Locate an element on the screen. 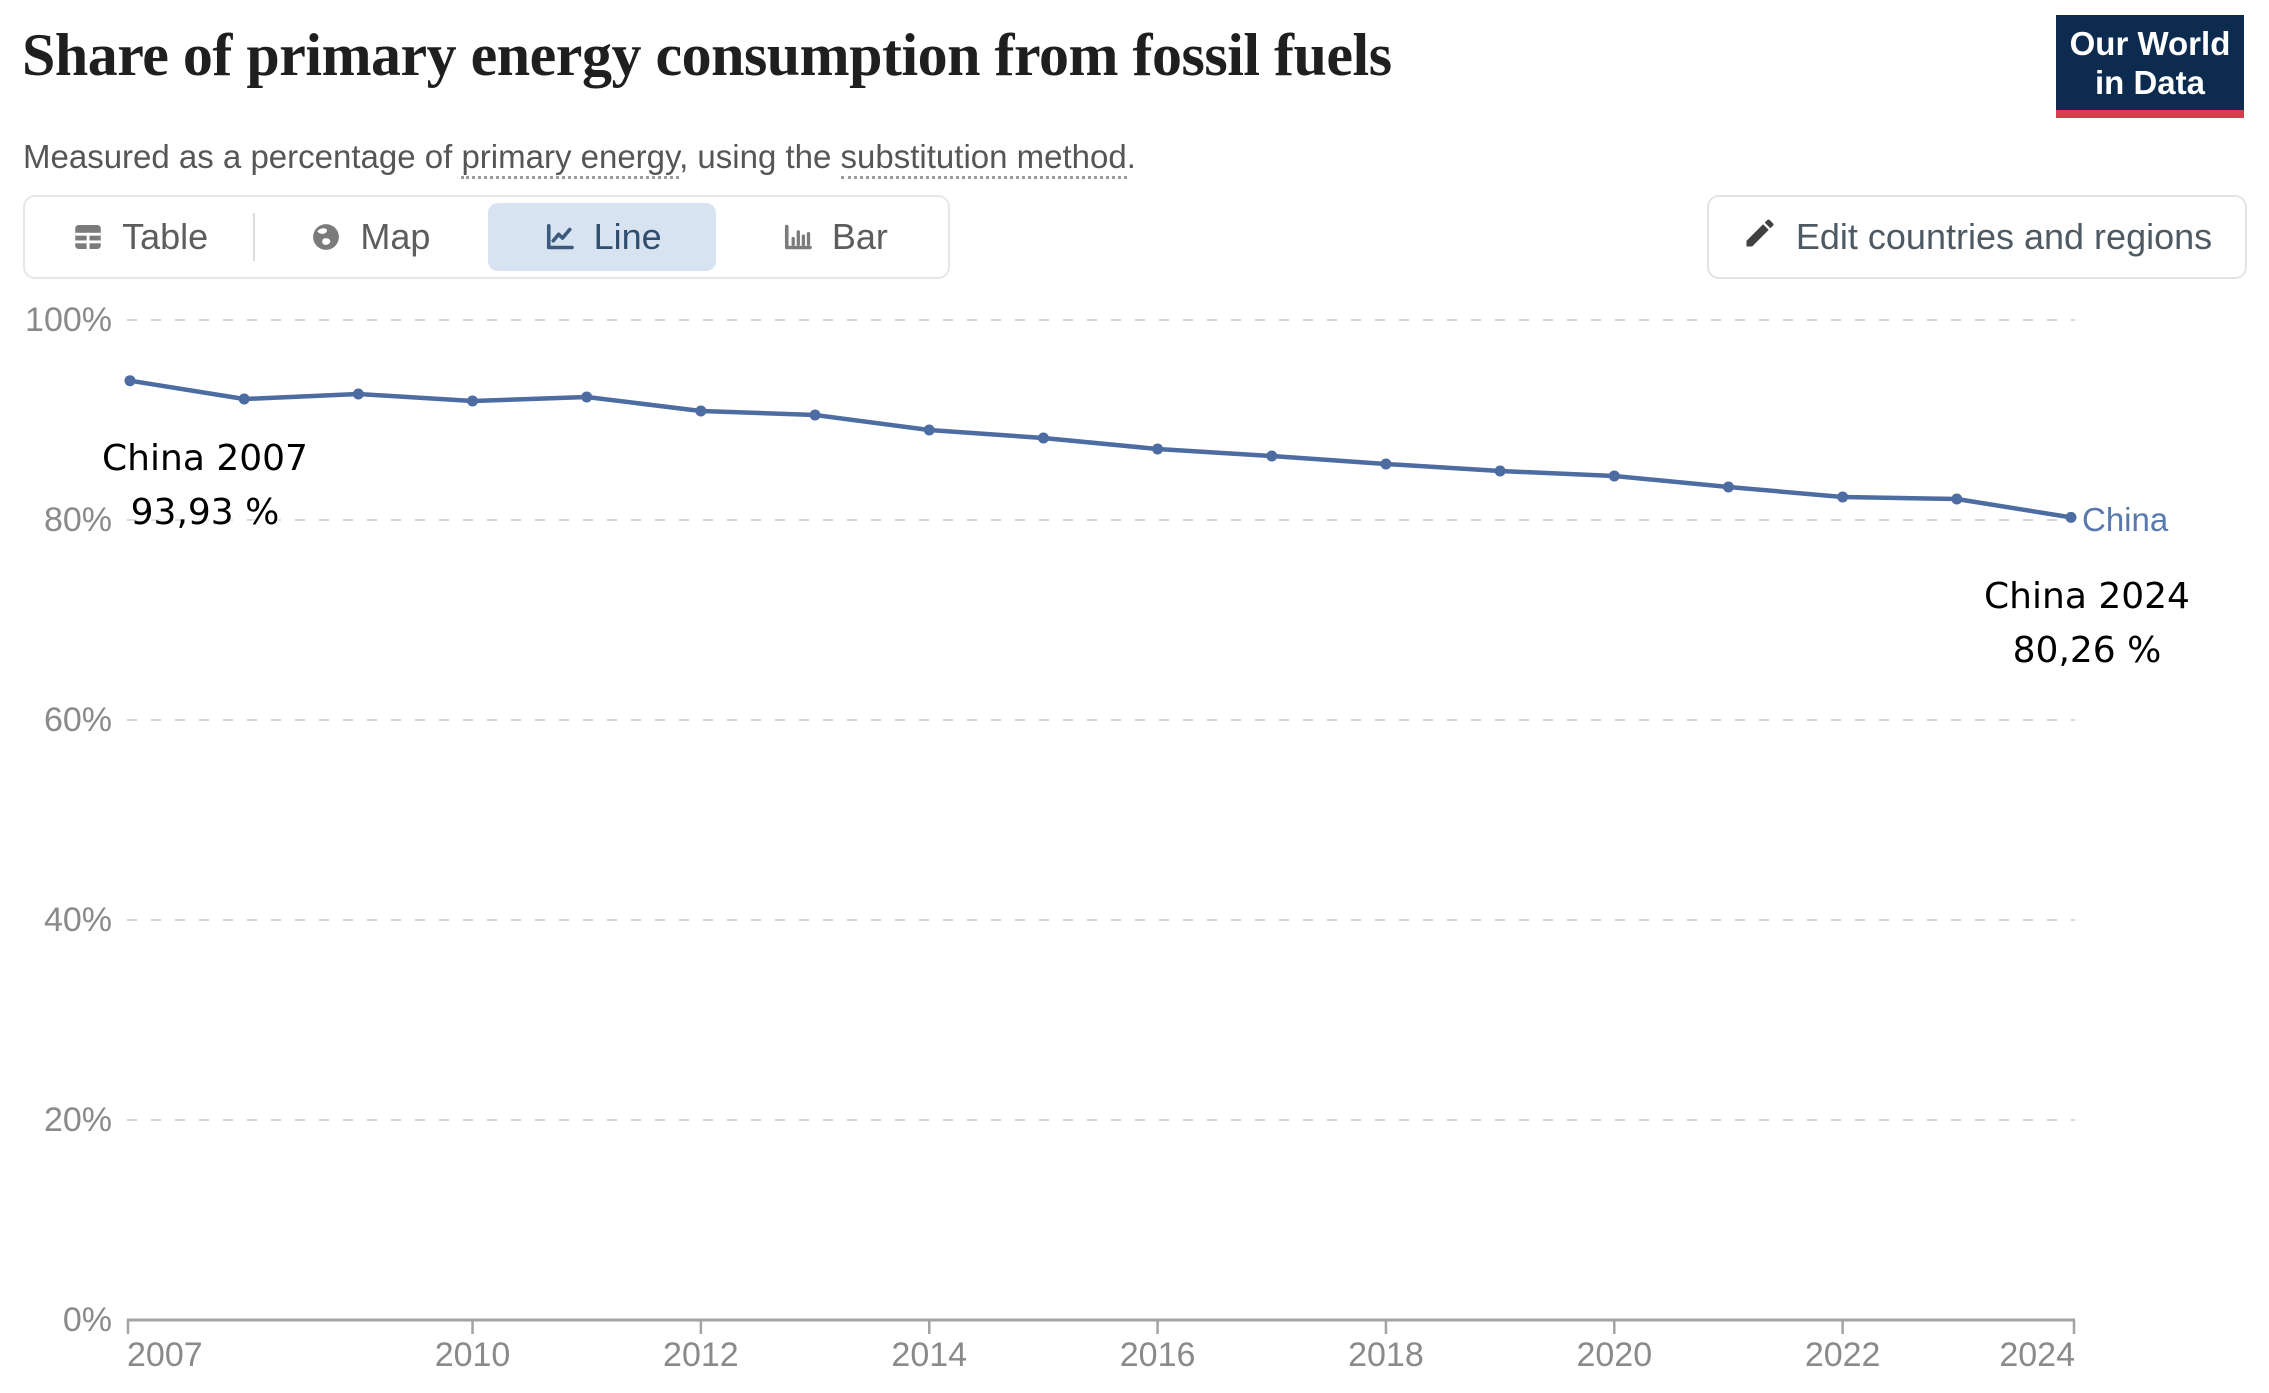 Image resolution: width=2269 pixels, height=1393 pixels. data-point-2022 is located at coordinates (1843, 497).